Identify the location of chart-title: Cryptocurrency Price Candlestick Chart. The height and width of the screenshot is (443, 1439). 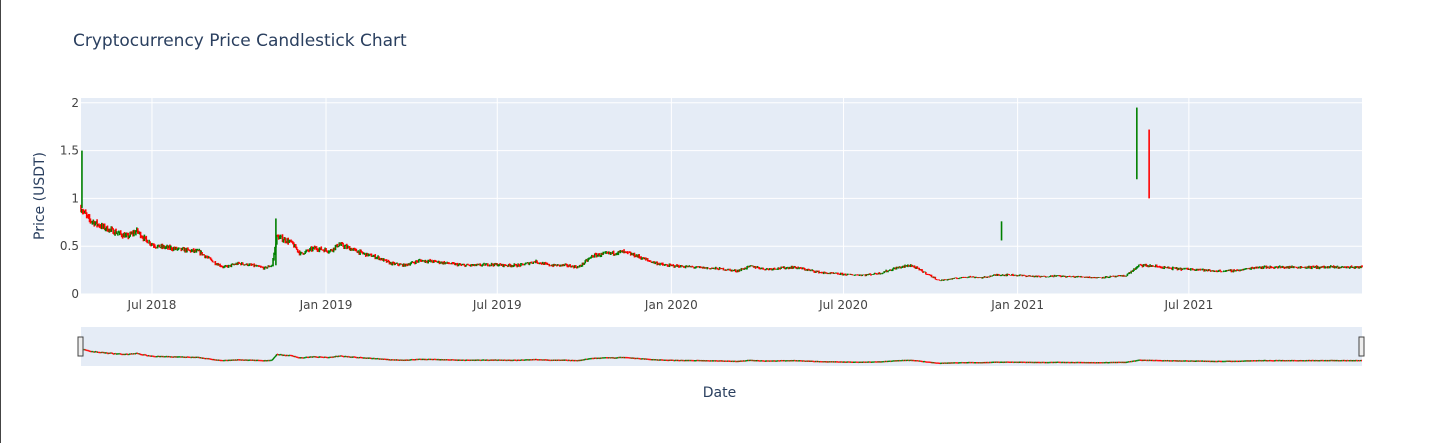
(240, 41).